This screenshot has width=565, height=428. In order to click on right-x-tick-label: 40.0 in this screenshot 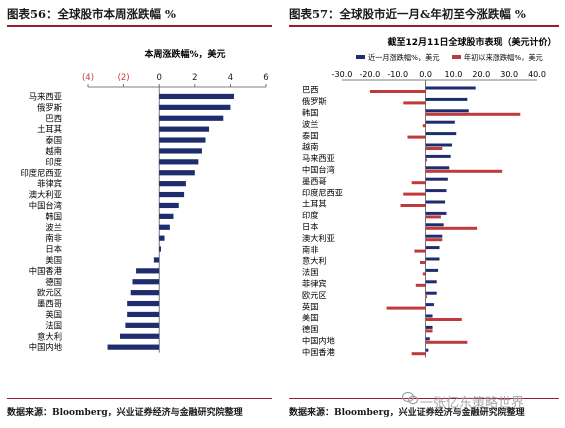, I will do `click(537, 74)`.